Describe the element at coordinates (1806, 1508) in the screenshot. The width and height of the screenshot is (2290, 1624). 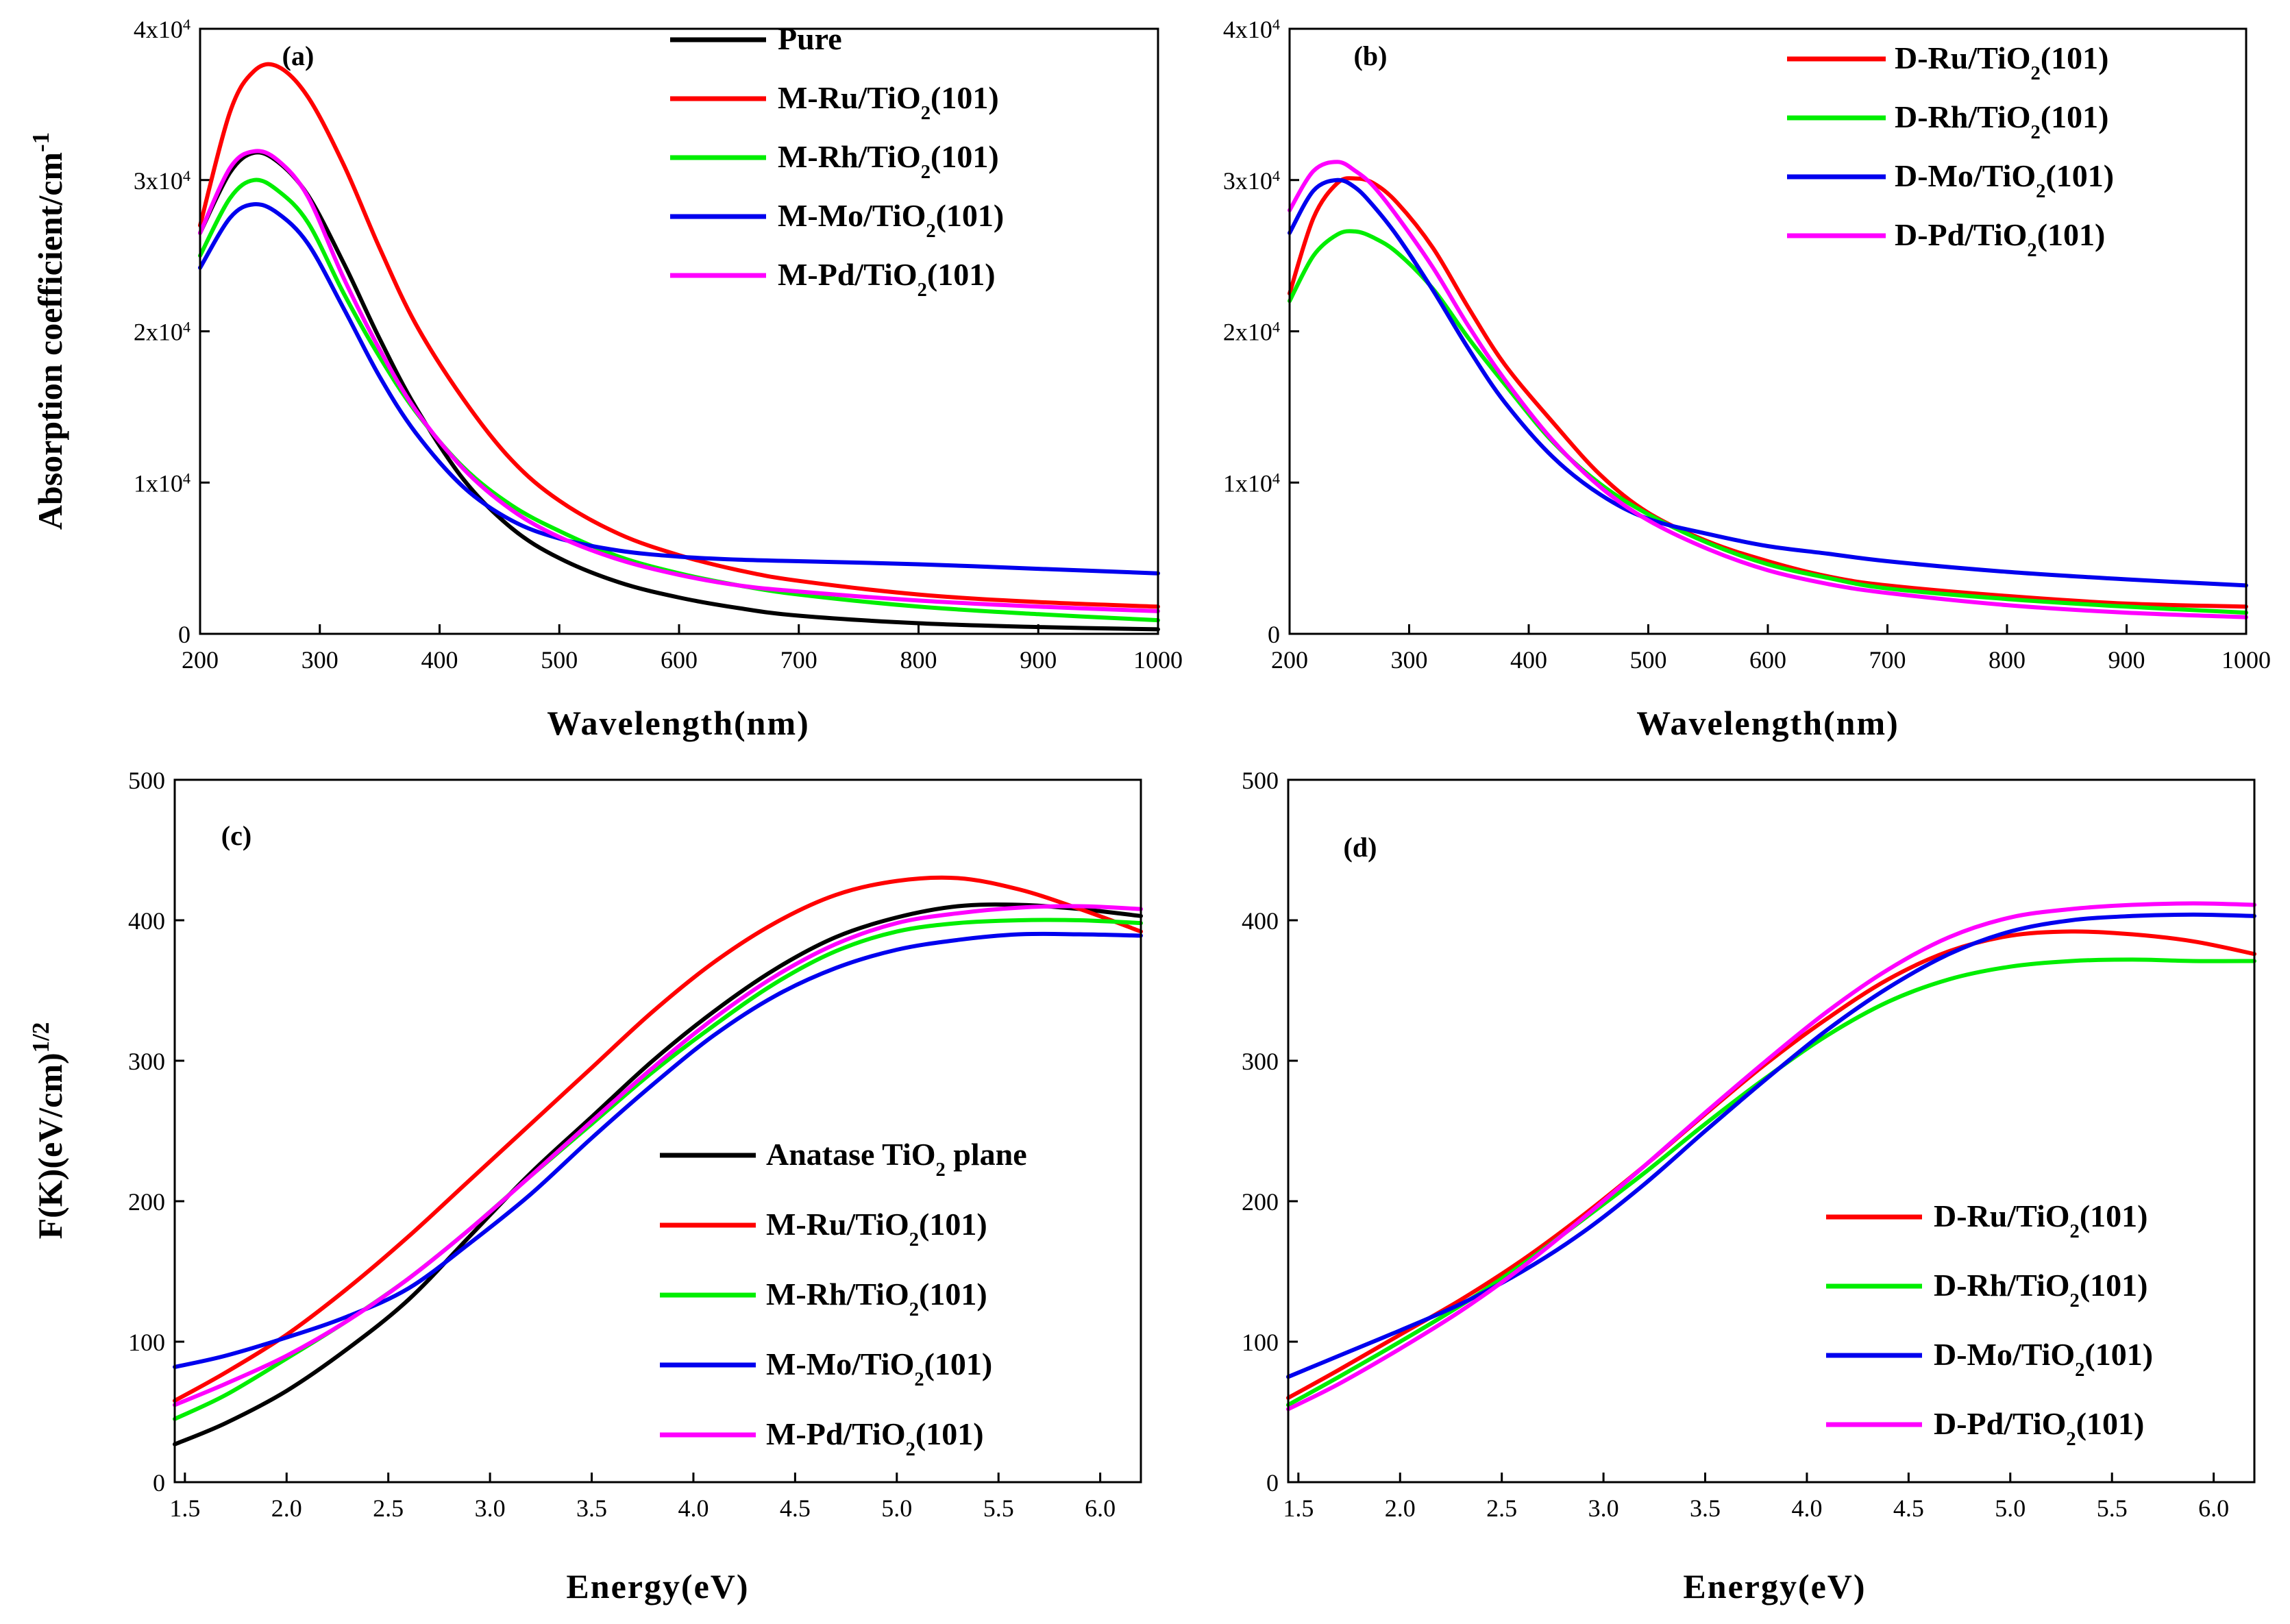
I see `x-tick-label: 4.0` at that location.